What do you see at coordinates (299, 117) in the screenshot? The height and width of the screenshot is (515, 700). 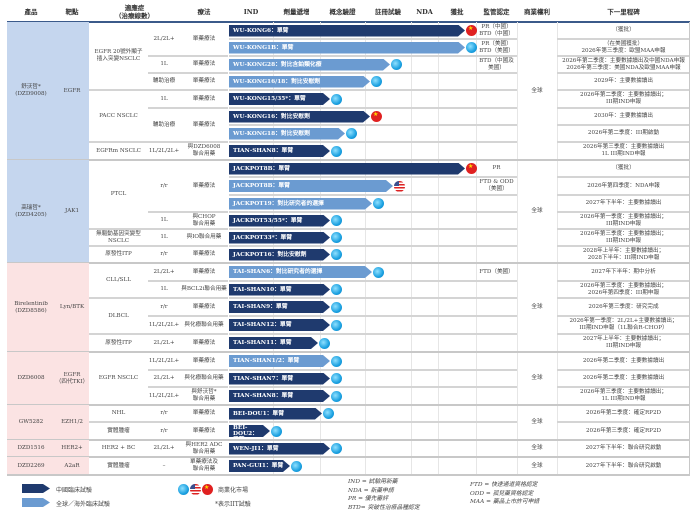 I see `trial-bar: WU-KONG16：對比安慰劑` at bounding box center [299, 117].